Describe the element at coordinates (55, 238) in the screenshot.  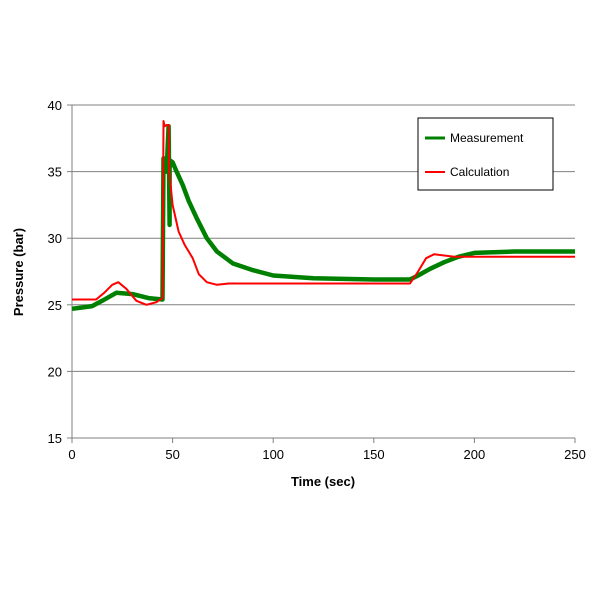
I see `y-tick-label: 30` at that location.